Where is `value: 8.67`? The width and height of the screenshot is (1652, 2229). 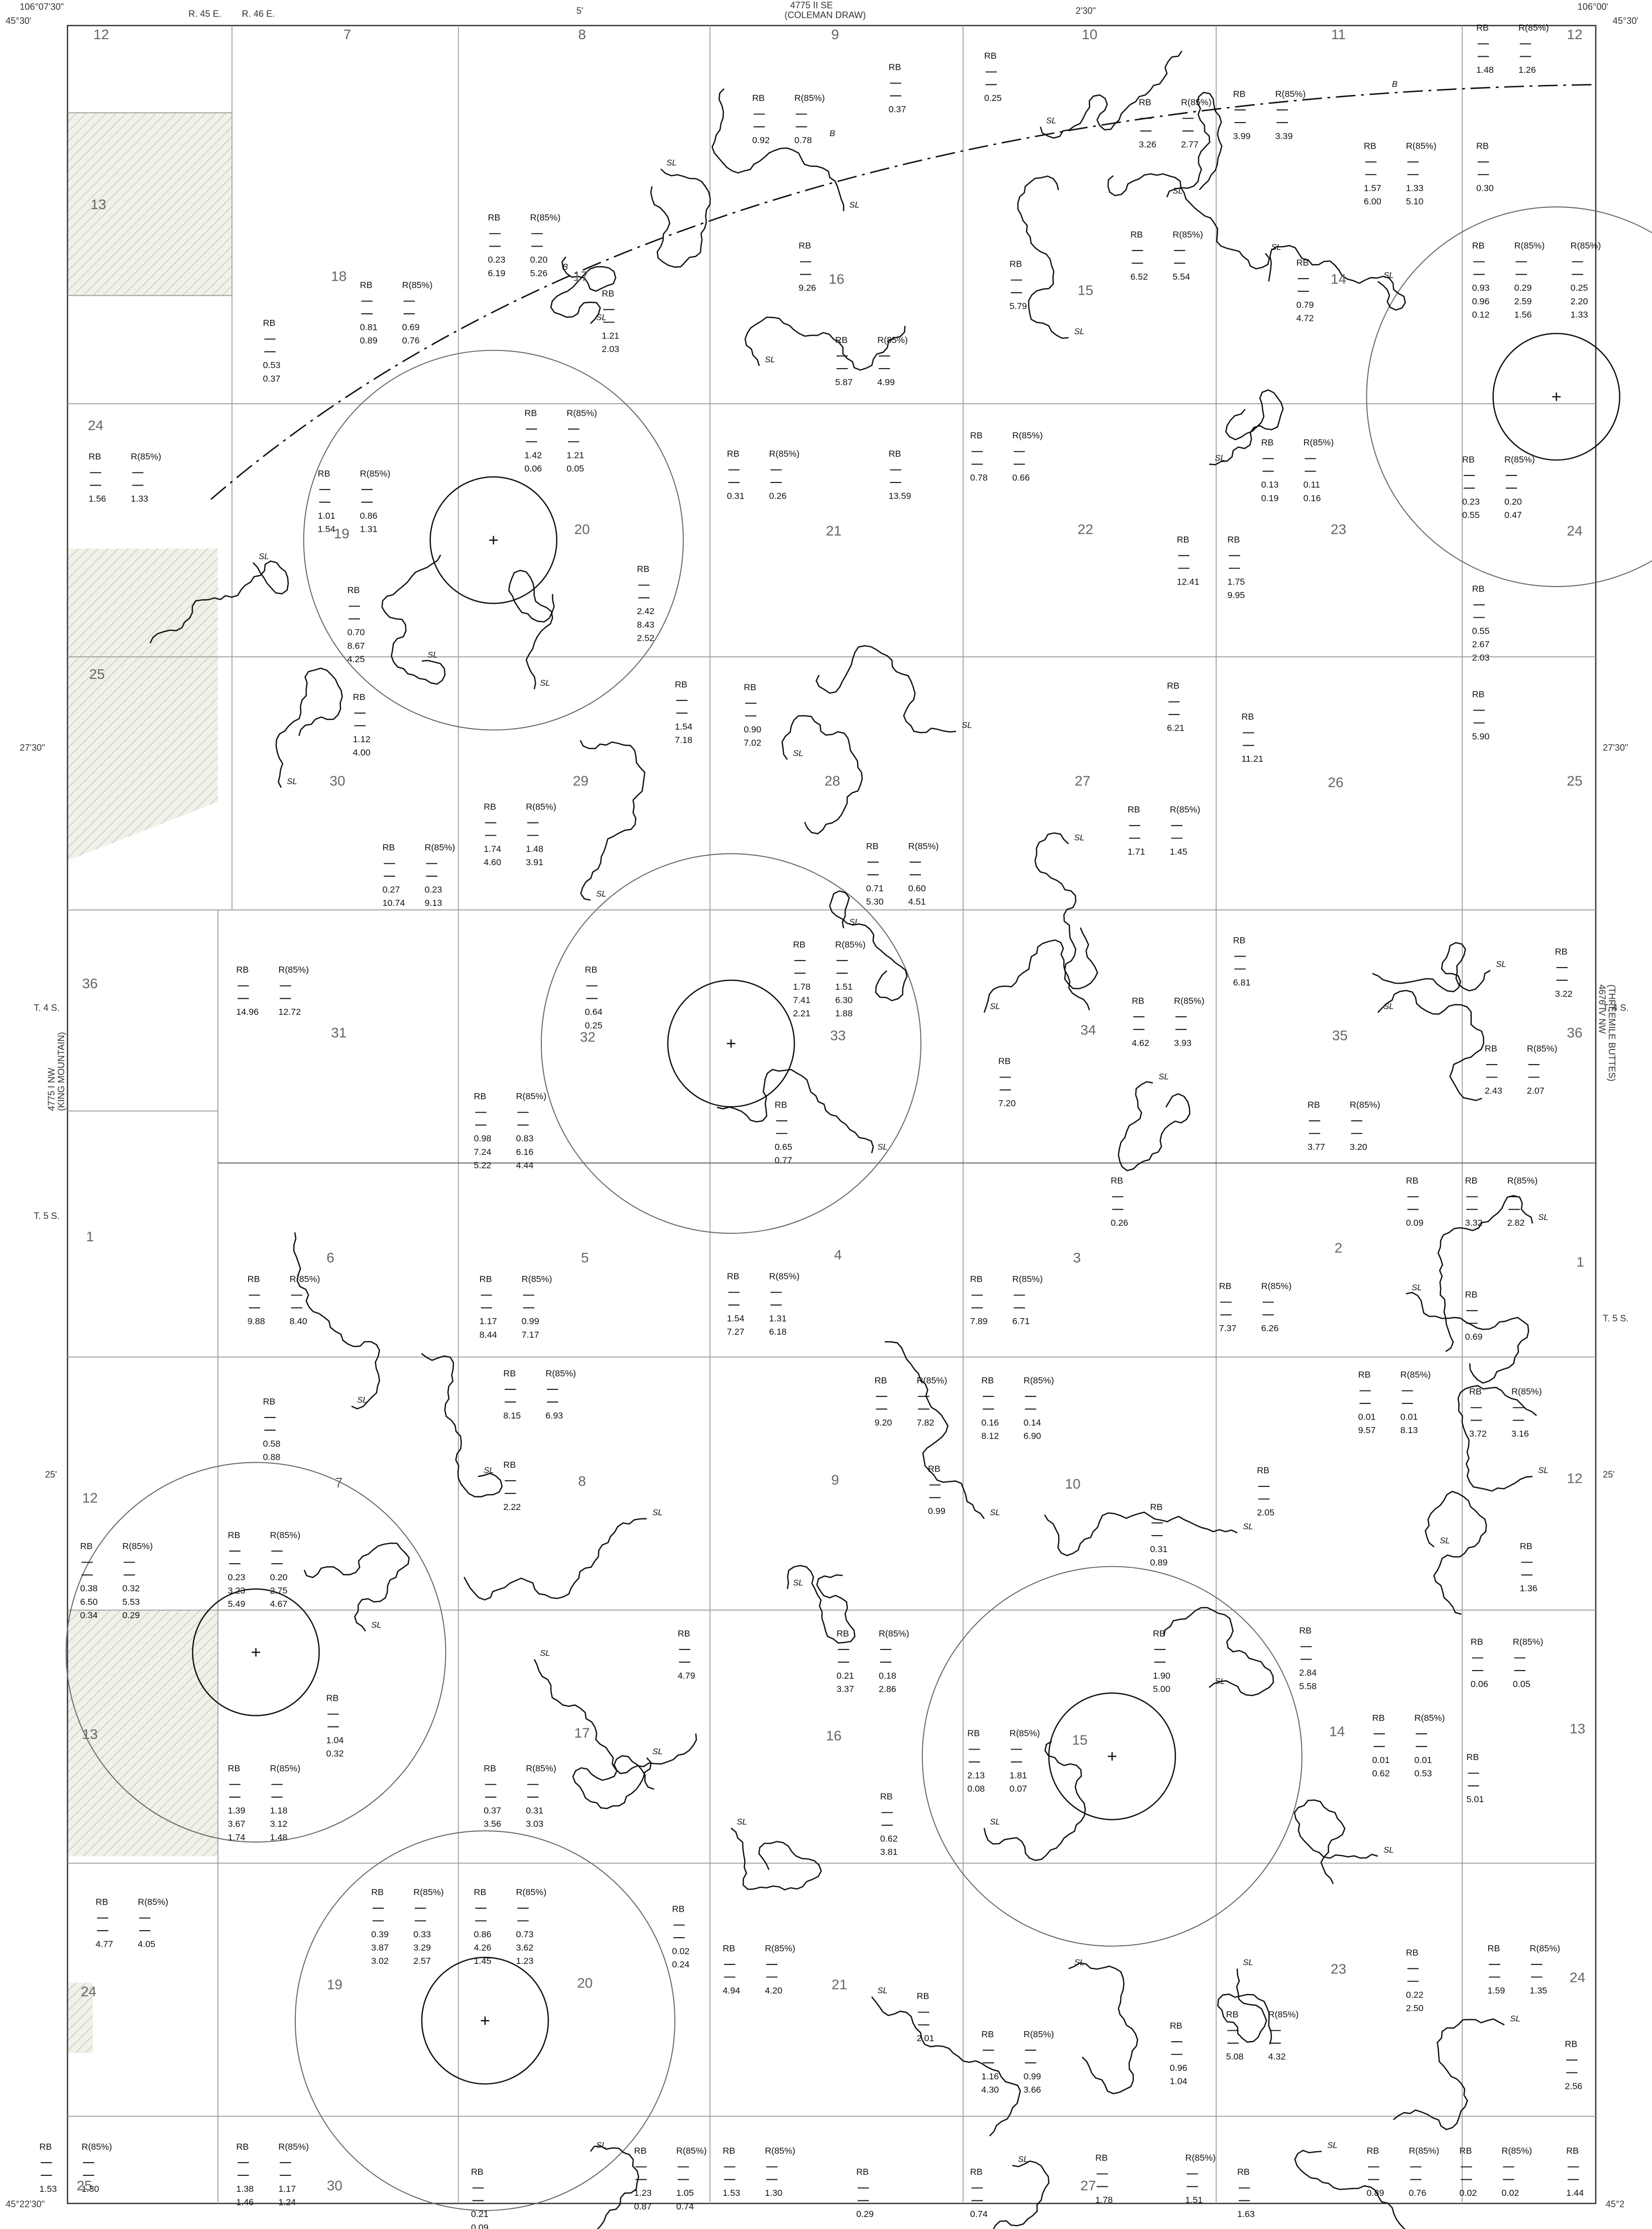 value: 8.67 is located at coordinates (356, 646).